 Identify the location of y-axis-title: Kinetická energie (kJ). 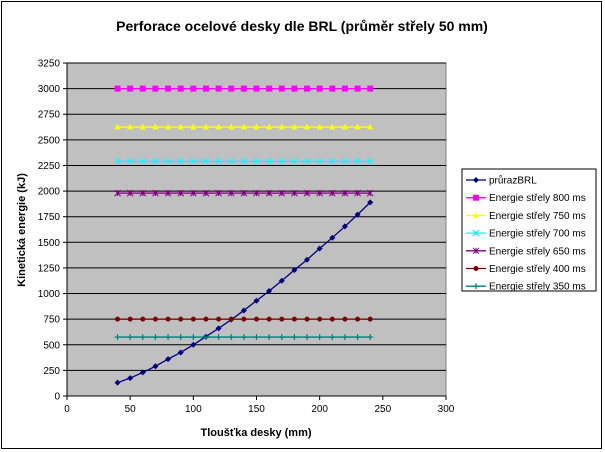
(22, 230).